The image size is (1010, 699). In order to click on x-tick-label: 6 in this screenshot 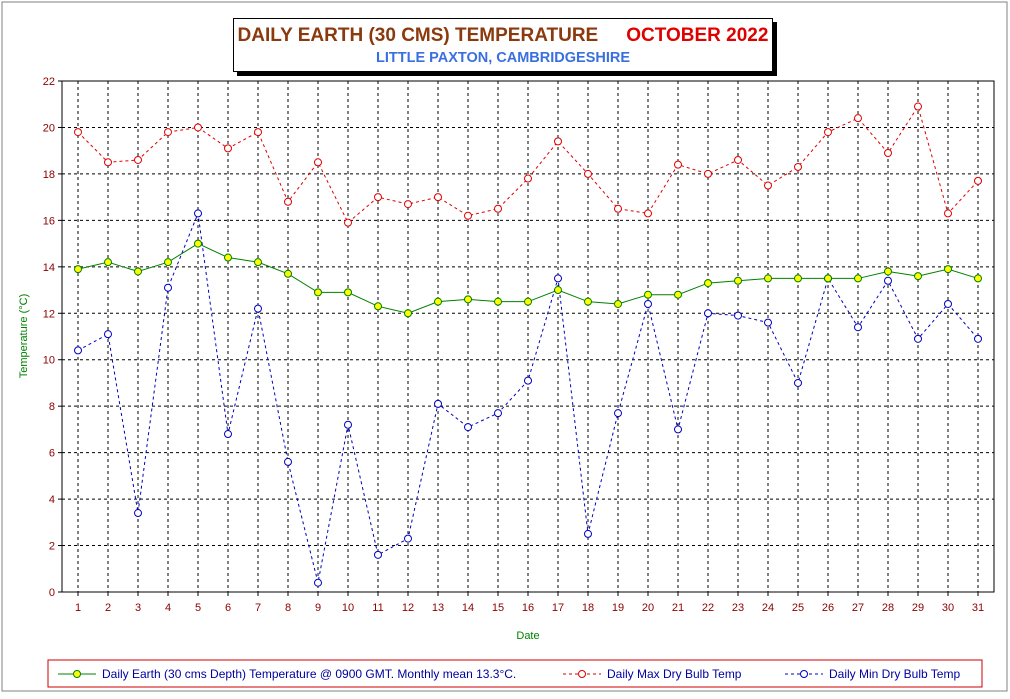, I will do `click(228, 608)`.